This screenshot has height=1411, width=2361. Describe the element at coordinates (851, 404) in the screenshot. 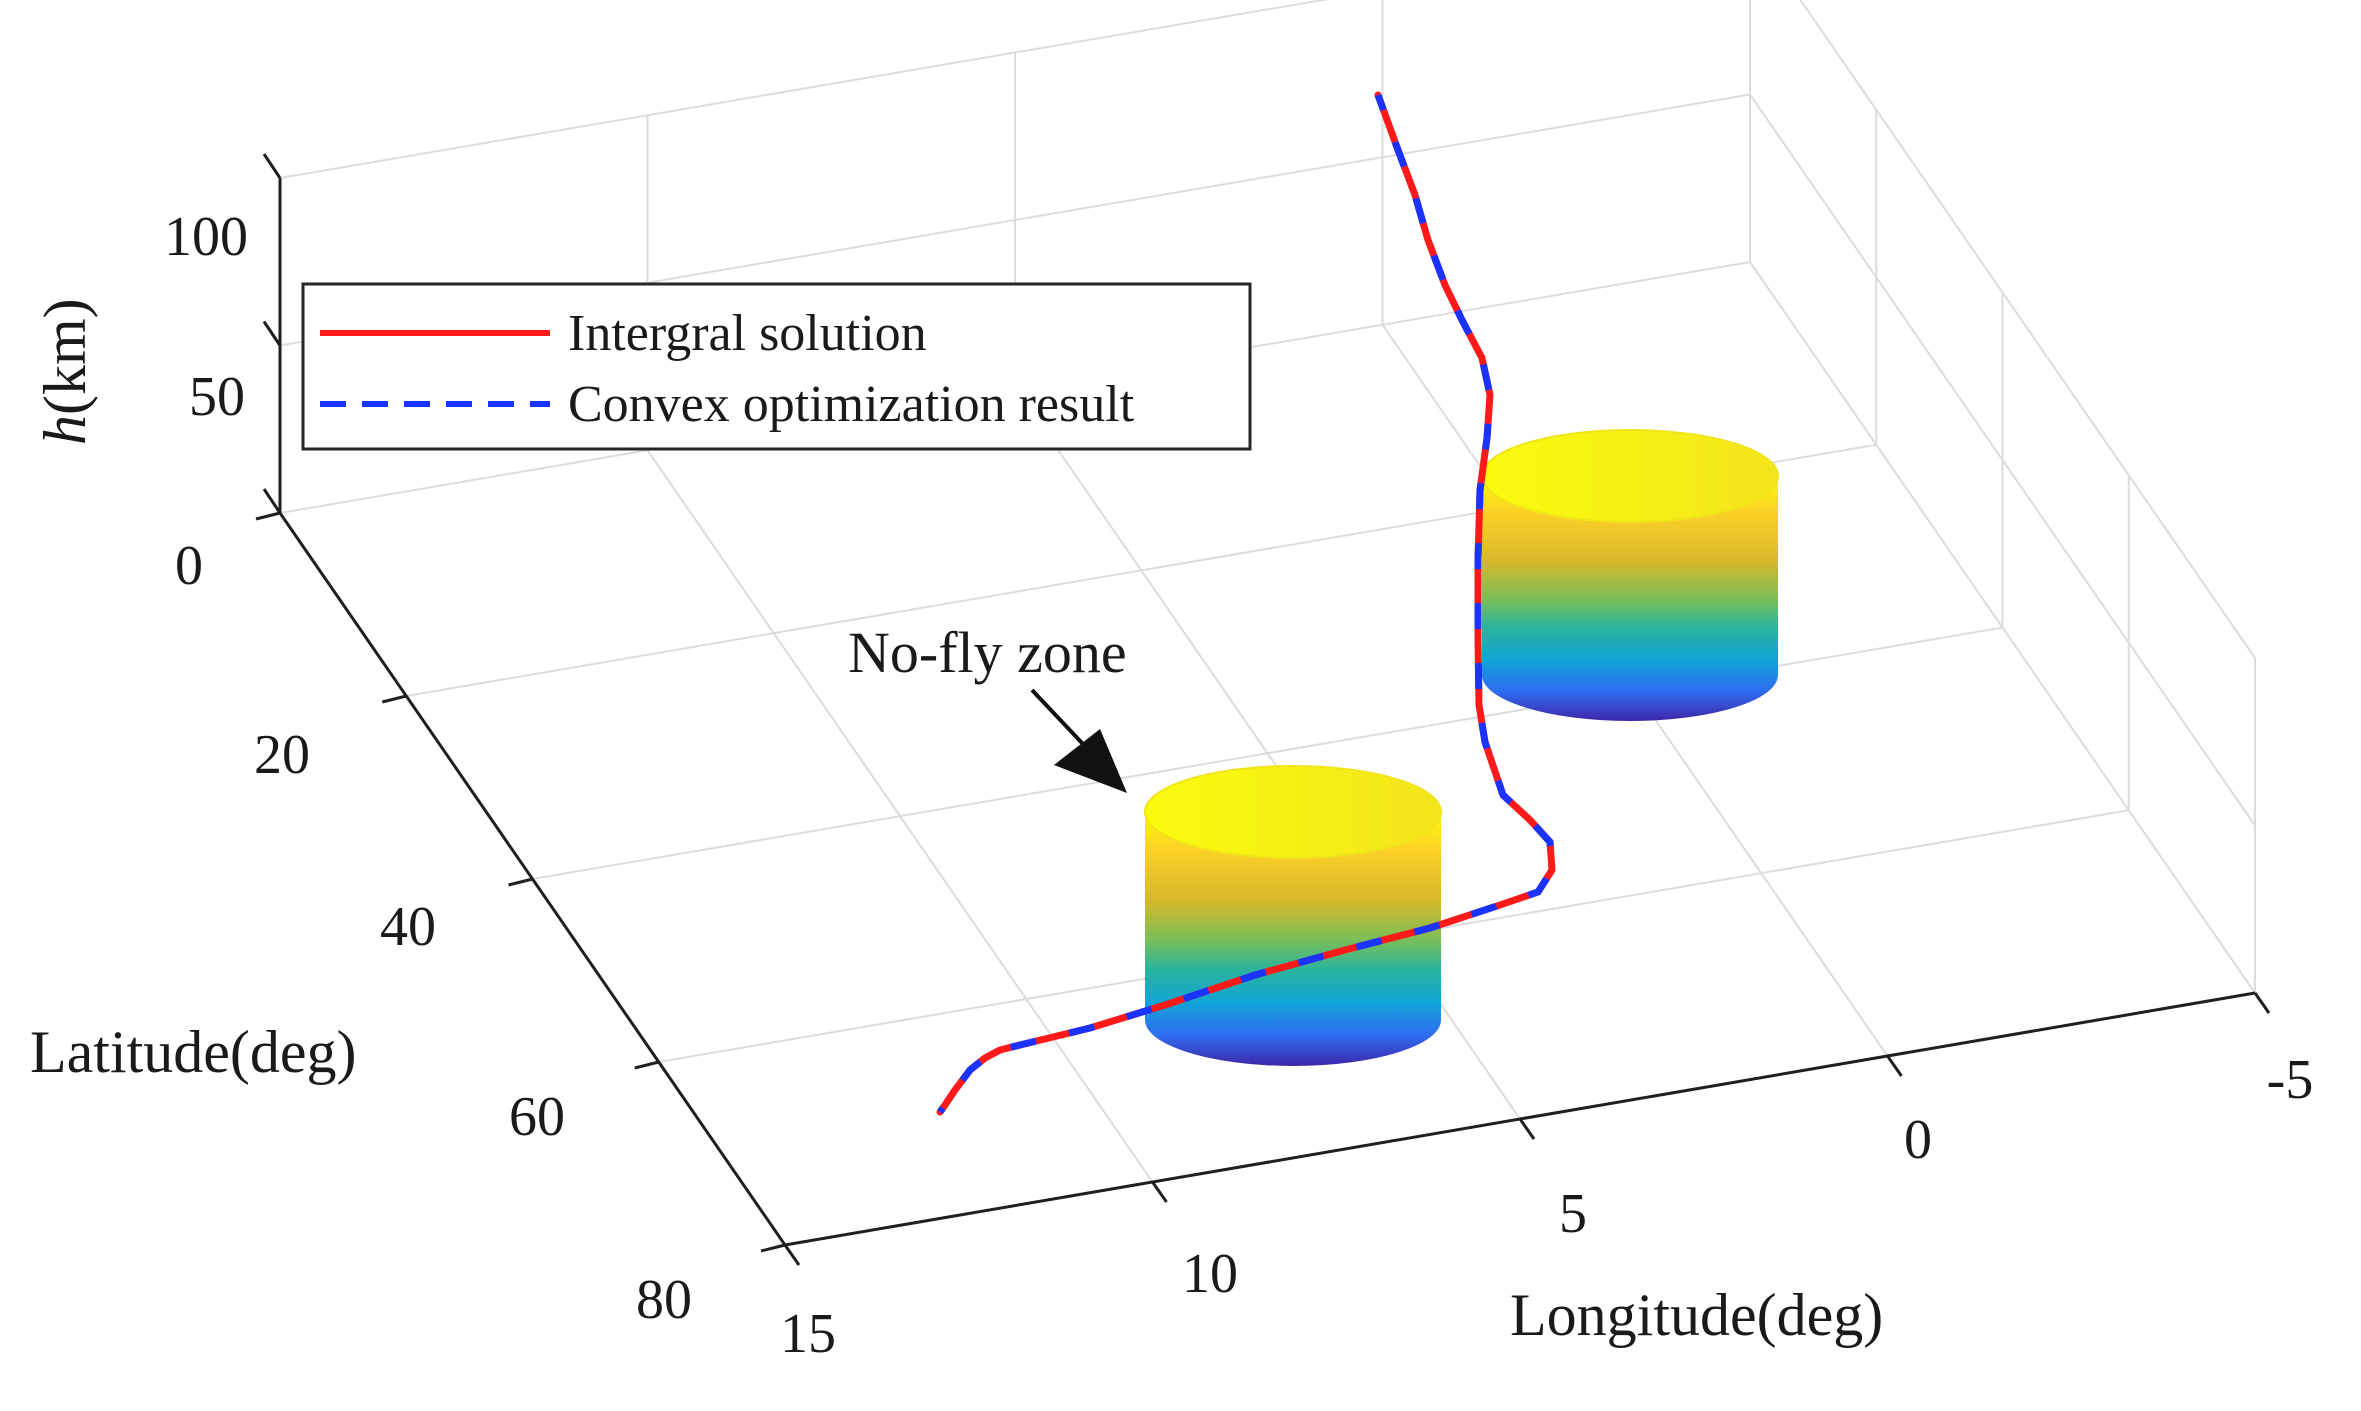

I see `legend-entry-label: Convex optimization result` at that location.